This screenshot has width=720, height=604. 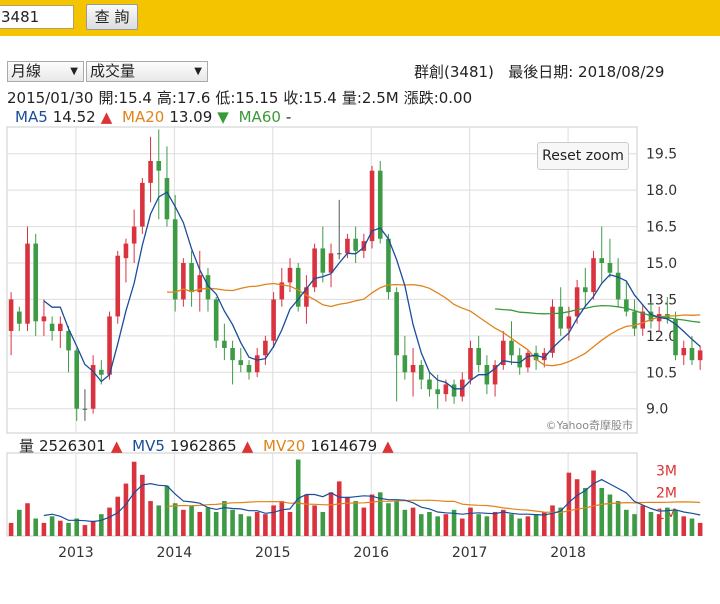 What do you see at coordinates (661, 300) in the screenshot?
I see `price-tick-label: 13.5` at bounding box center [661, 300].